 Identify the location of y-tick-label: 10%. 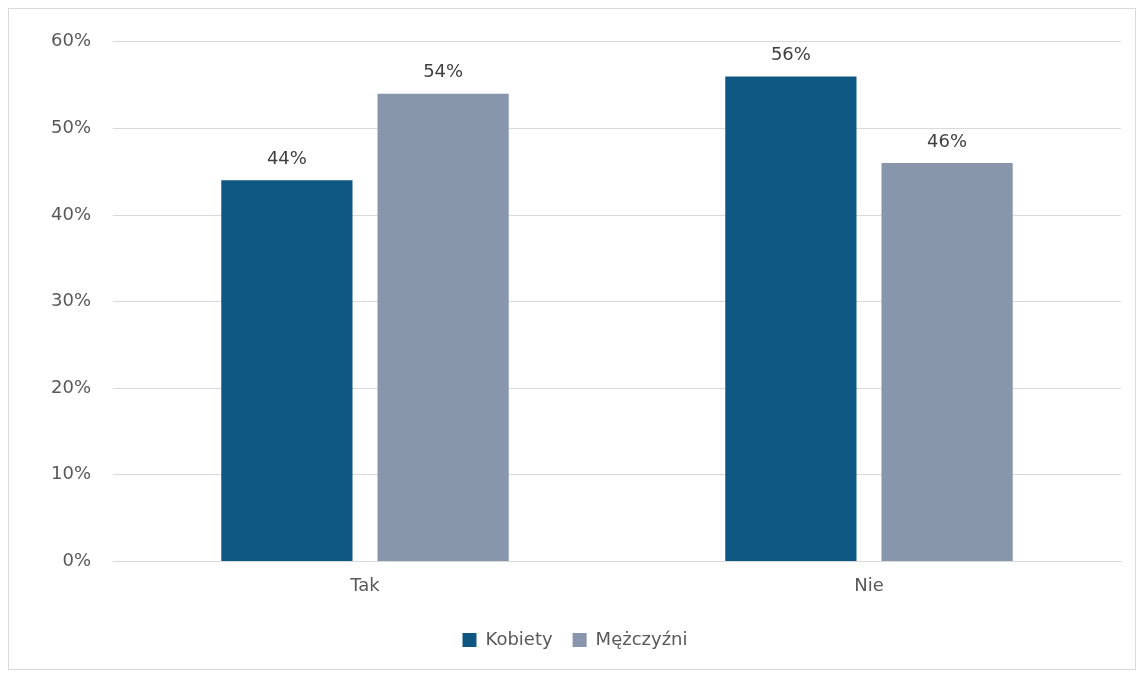
(71, 473).